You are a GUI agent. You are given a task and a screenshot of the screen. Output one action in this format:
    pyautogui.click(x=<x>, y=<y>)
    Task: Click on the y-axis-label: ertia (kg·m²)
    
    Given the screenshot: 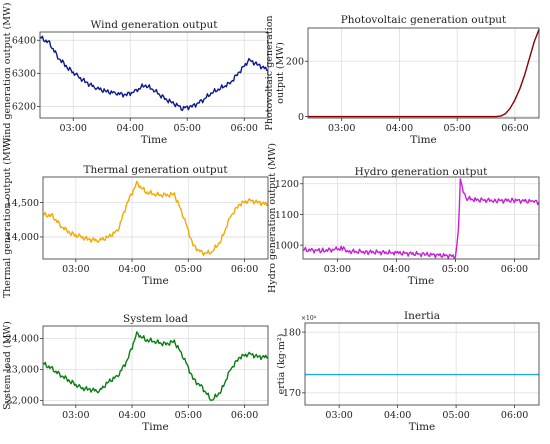 What is the action you would take?
    pyautogui.click(x=281, y=364)
    